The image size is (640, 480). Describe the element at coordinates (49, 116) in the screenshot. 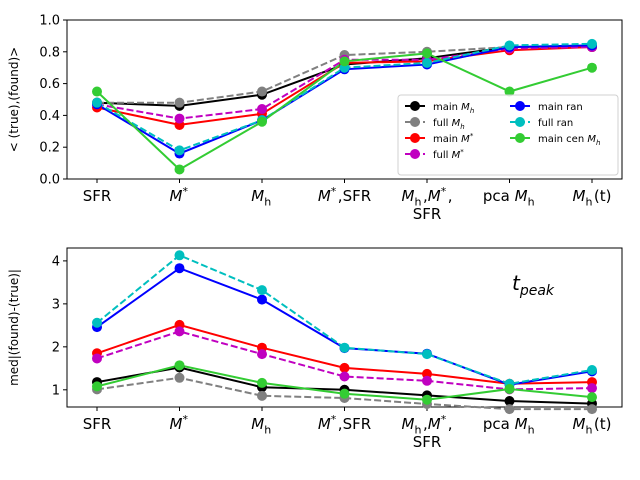

I see `y-tick-label: 0.4` at that location.